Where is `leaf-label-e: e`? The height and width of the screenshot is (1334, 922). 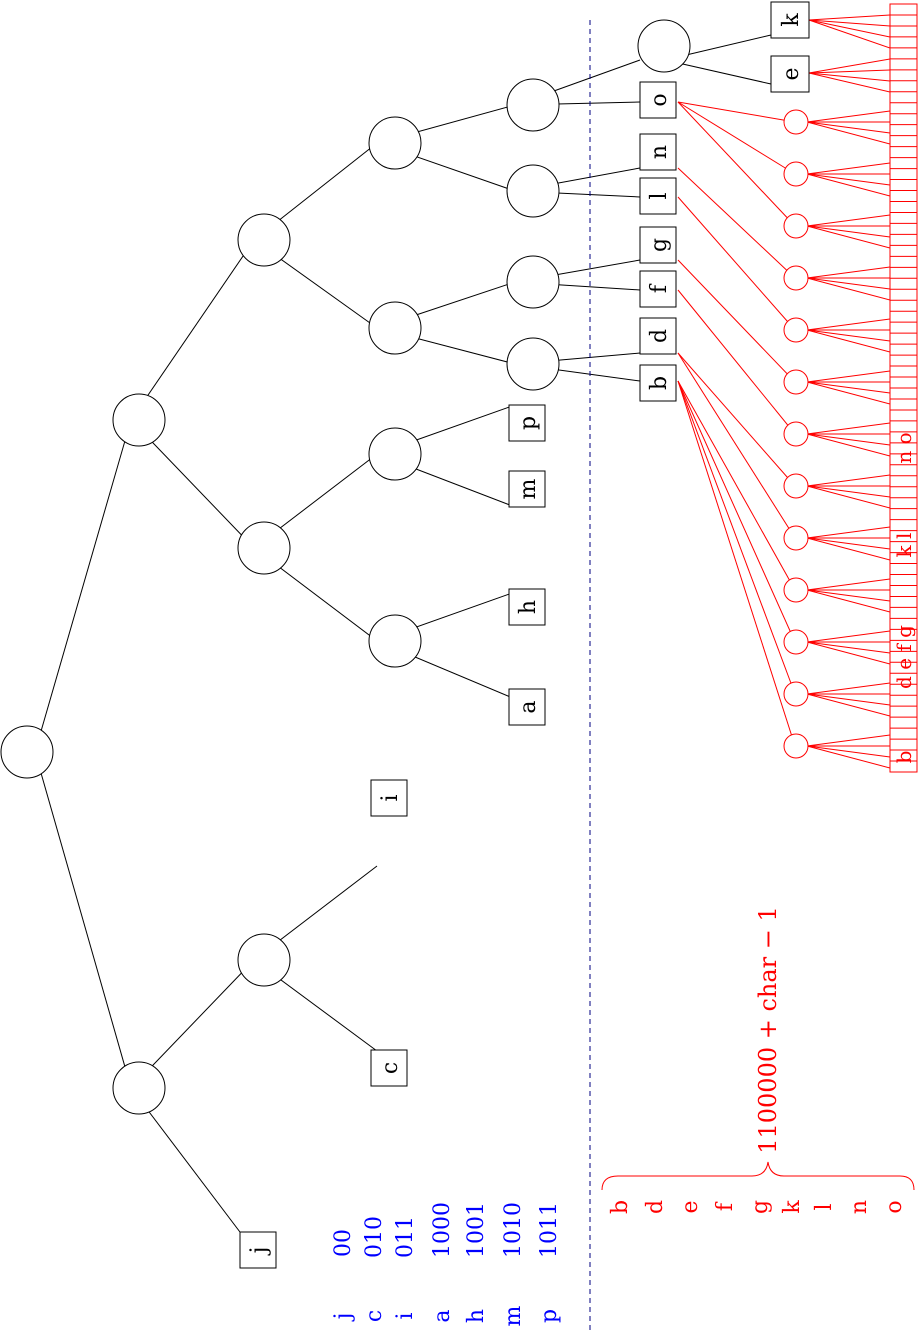 leaf-label-e: e is located at coordinates (791, 73).